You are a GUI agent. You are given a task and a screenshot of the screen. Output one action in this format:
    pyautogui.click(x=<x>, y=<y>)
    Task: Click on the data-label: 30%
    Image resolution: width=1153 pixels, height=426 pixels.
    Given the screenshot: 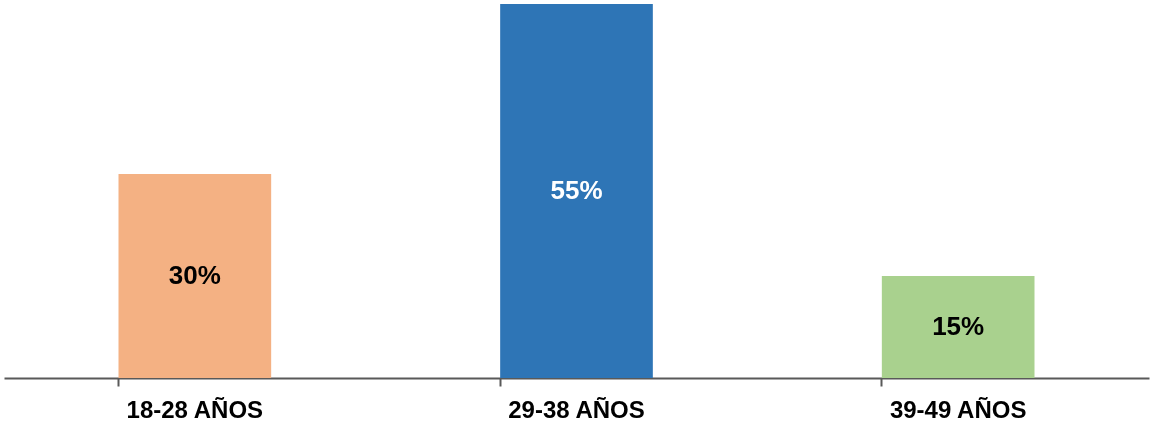 What is the action you would take?
    pyautogui.click(x=194, y=275)
    